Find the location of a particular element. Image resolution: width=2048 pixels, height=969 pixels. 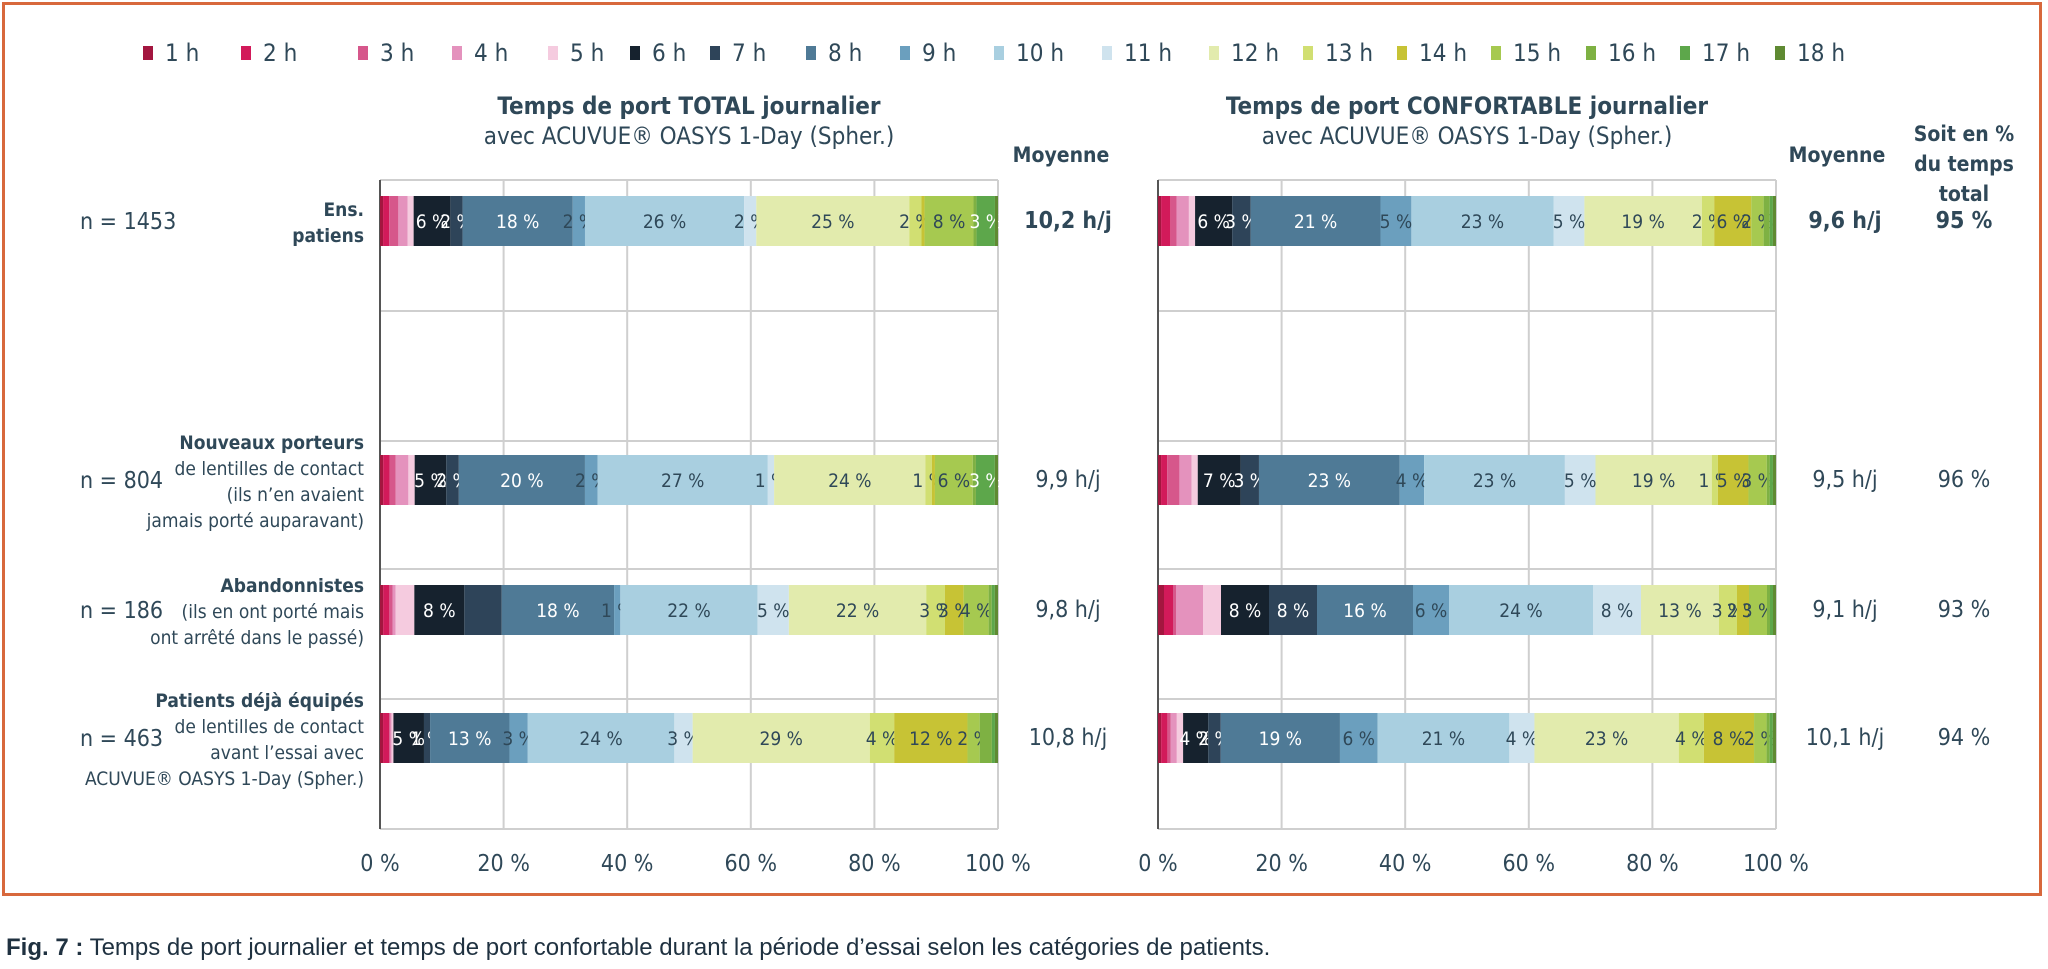

percent-of-total-r1: 95 % is located at coordinates (1964, 221).